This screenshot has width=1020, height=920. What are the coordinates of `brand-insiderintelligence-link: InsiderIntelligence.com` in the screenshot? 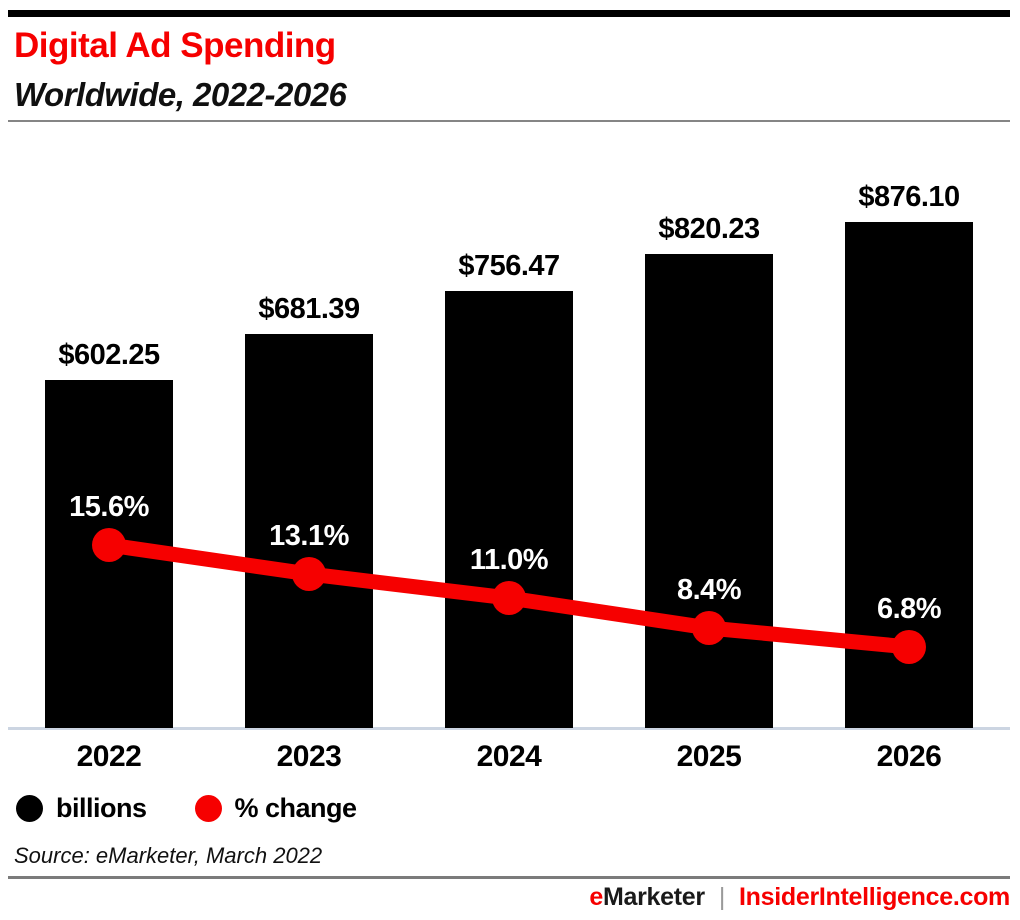 It's located at (874, 897).